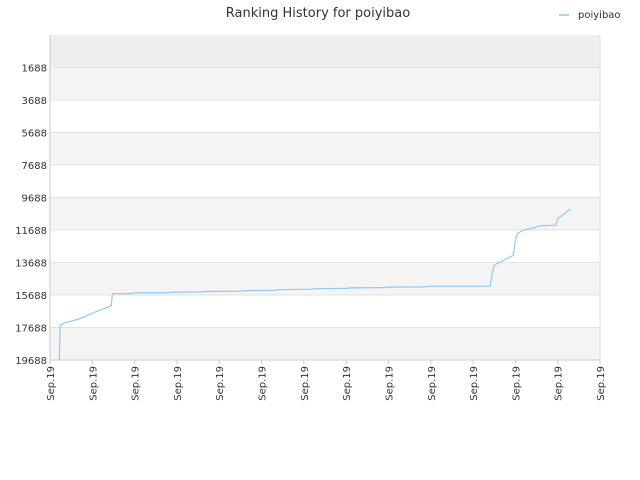 The width and height of the screenshot is (640, 480). What do you see at coordinates (34, 101) in the screenshot?
I see `y-tick-label: 3688` at bounding box center [34, 101].